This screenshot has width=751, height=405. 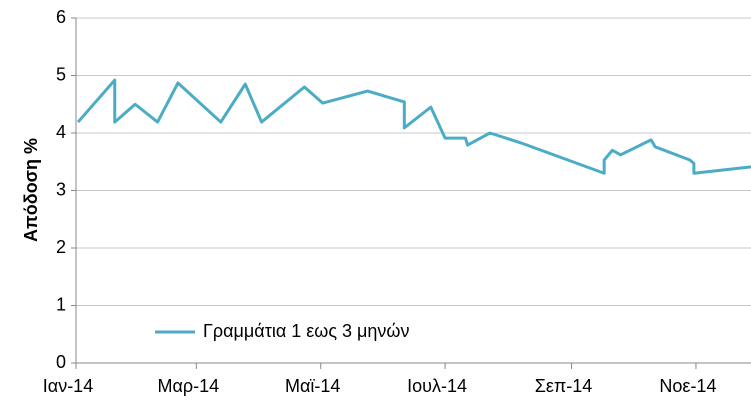 What do you see at coordinates (61, 132) in the screenshot?
I see `y-tick-label: 4` at bounding box center [61, 132].